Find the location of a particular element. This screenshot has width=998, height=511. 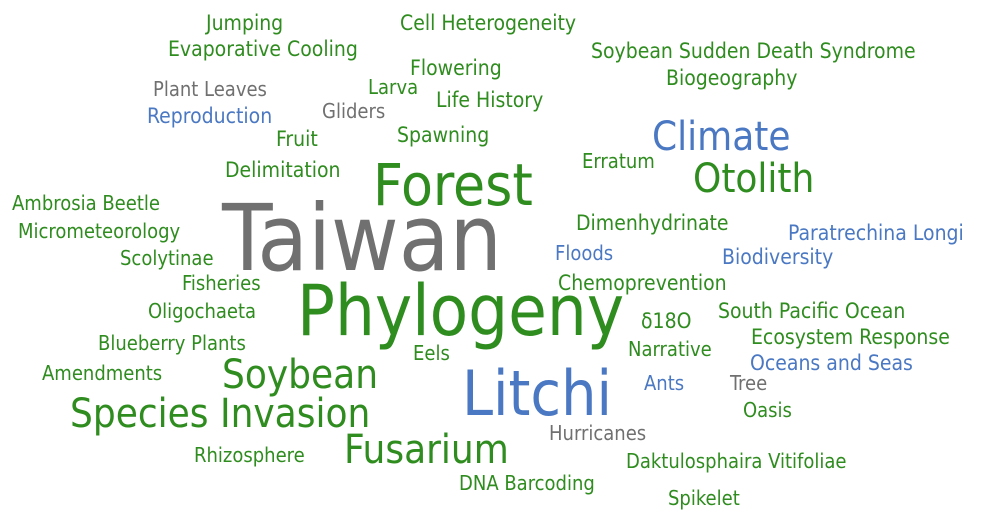

word: Spawning is located at coordinates (443, 135).